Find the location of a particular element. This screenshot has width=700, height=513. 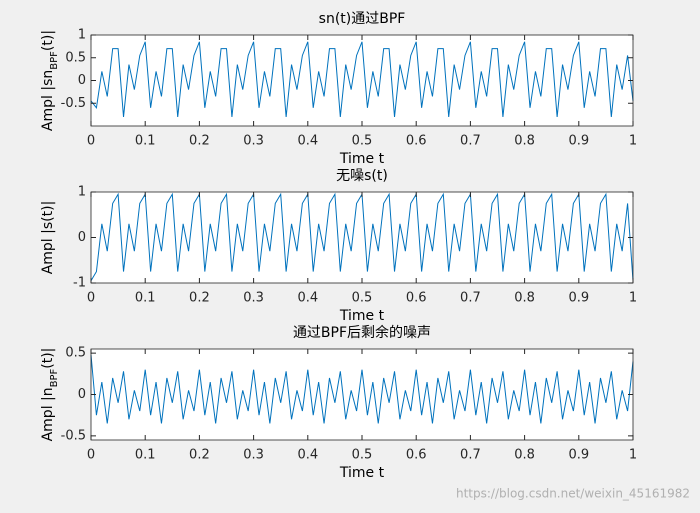

y-axis-label: Ampl |nBPF(t)| is located at coordinates (50, 395).